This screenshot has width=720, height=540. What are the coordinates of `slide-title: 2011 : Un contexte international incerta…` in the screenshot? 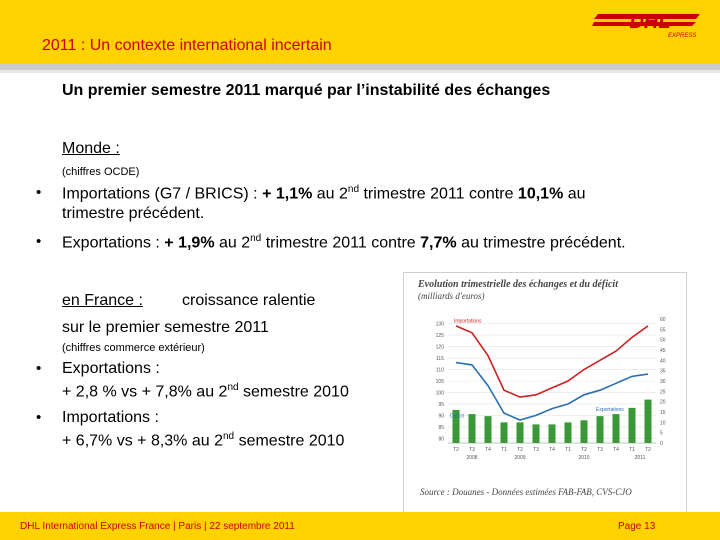 It's located at (187, 45).